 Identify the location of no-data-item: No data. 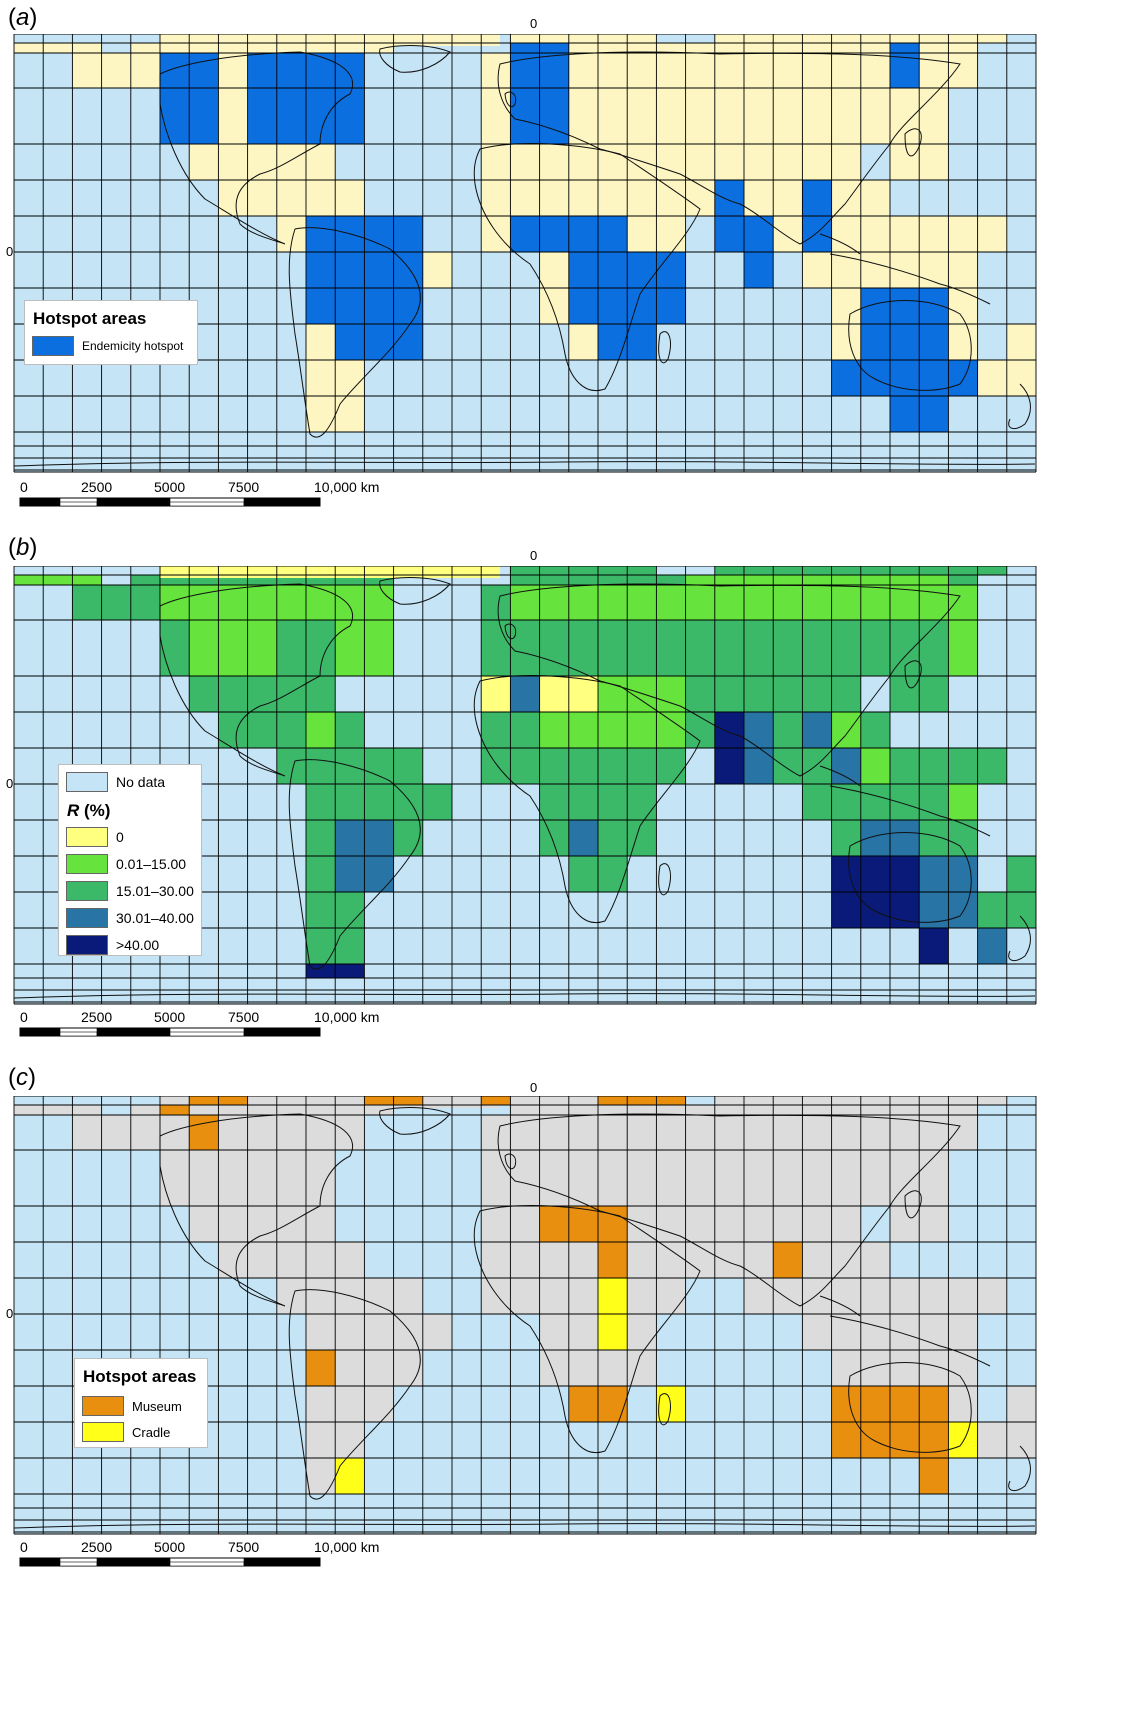
(130, 781).